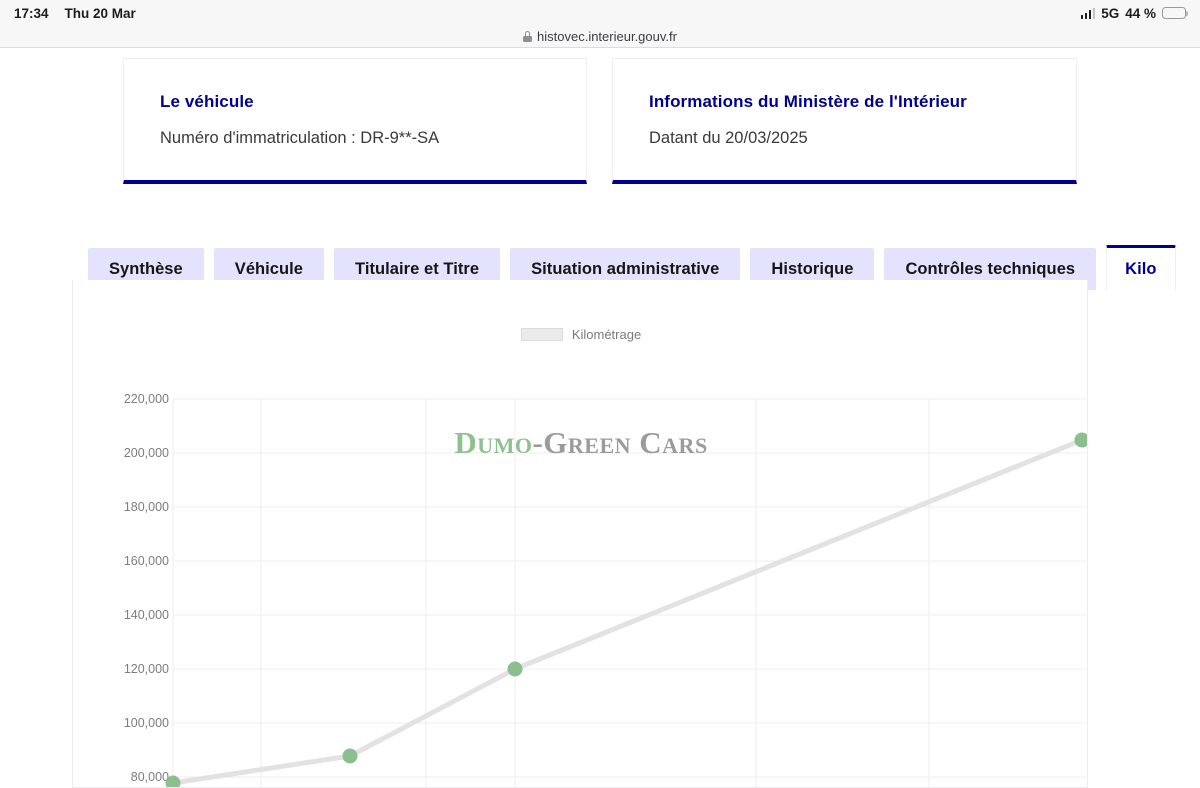 The height and width of the screenshot is (788, 1200). Describe the element at coordinates (146, 399) in the screenshot. I see `y-axis-tick: 220,000` at that location.